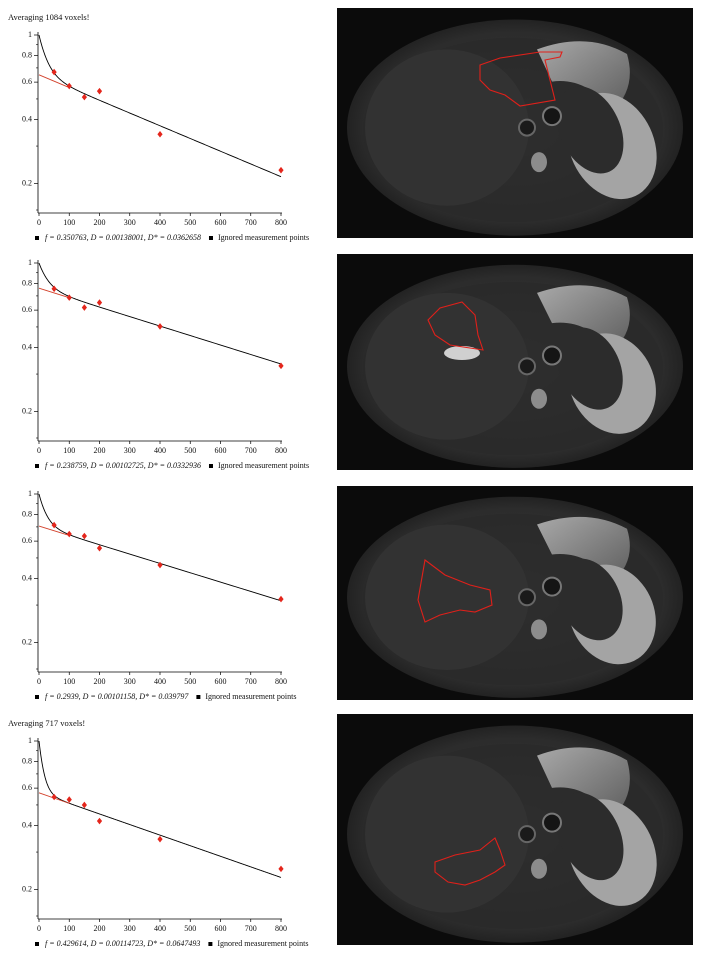 The width and height of the screenshot is (702, 953). Describe the element at coordinates (462, 353) in the screenshot. I see `bright-spot` at that location.